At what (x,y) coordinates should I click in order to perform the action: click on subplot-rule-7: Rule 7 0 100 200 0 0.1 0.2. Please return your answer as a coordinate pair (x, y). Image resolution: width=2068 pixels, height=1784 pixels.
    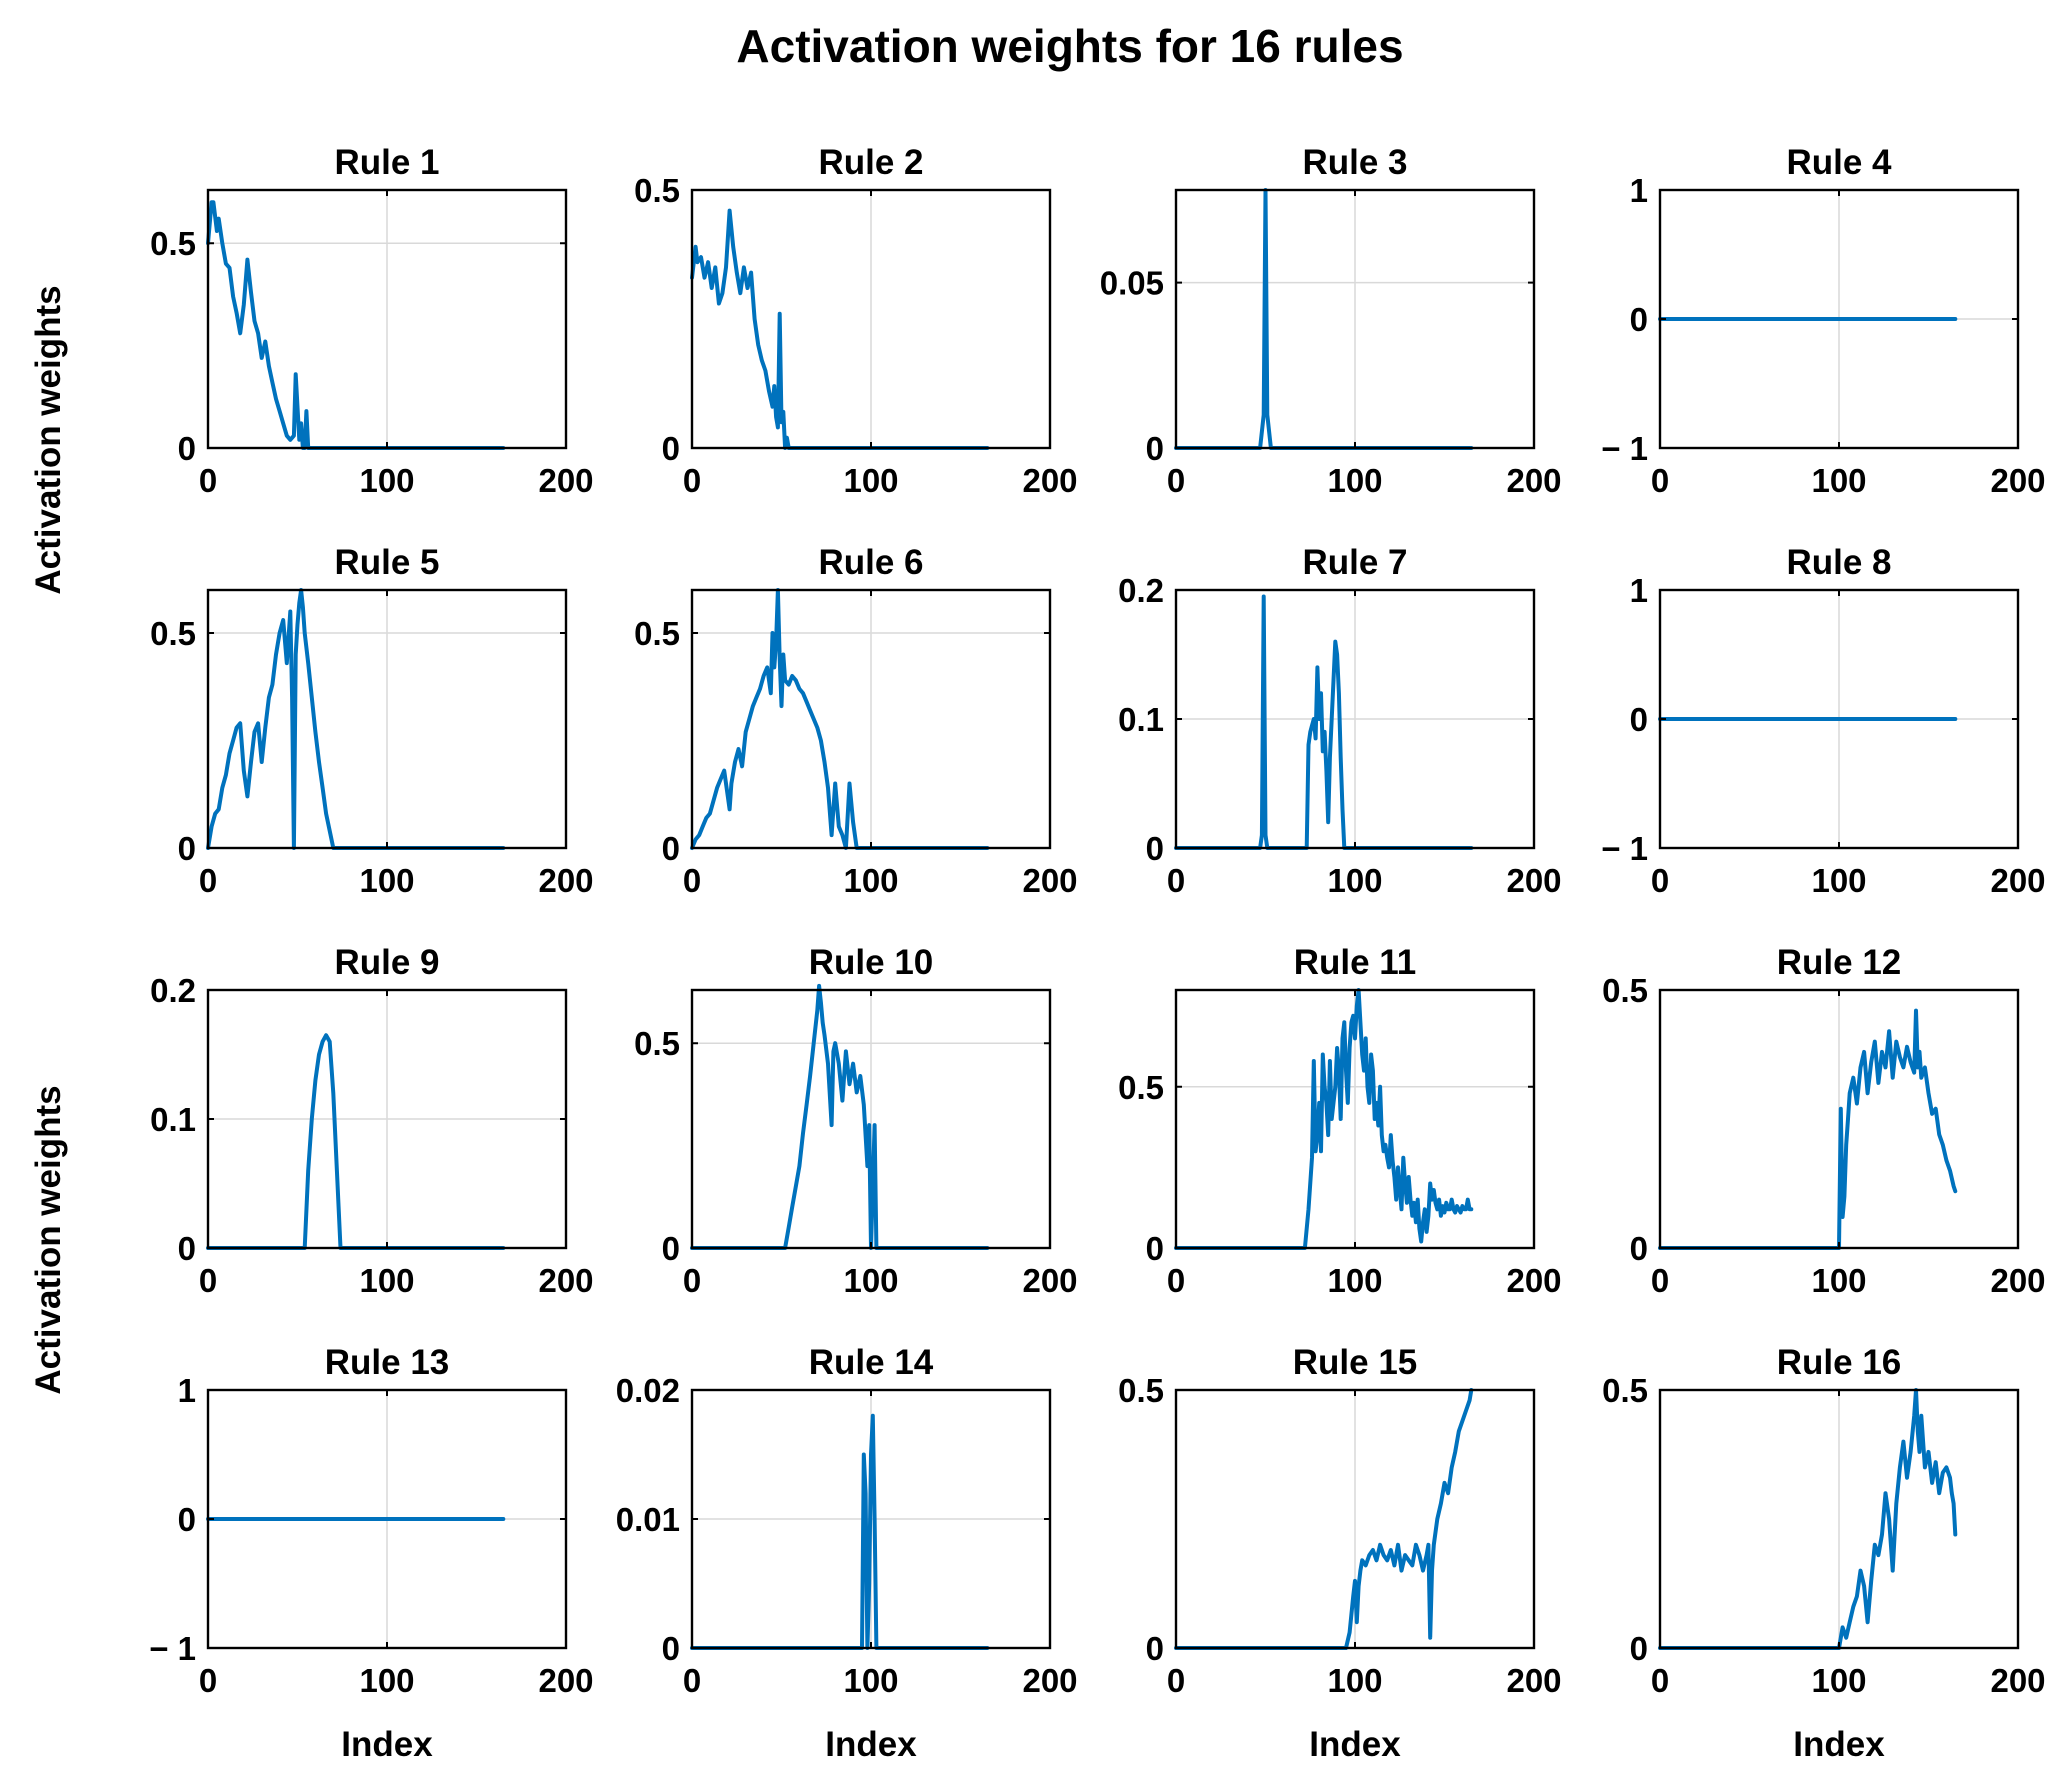
    Looking at the image, I should click on (1339, 721).